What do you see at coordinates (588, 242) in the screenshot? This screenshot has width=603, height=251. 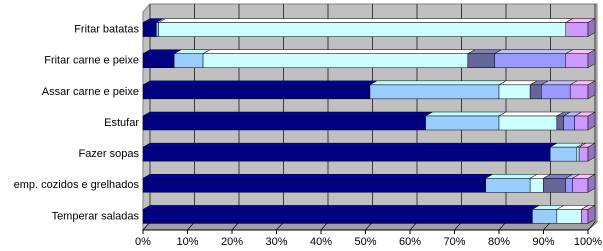 I see `x-tick-label: 100%` at bounding box center [588, 242].